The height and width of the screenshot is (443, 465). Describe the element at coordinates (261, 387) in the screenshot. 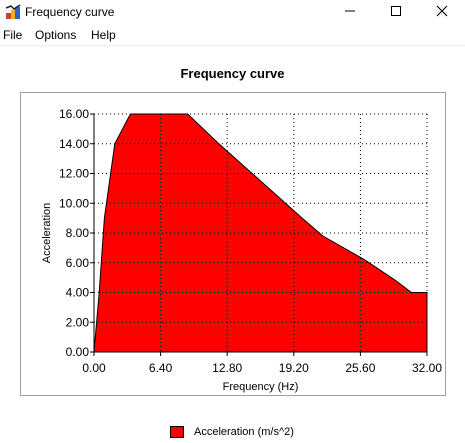

I see `x-axis-label: Frequency (Hz)` at that location.